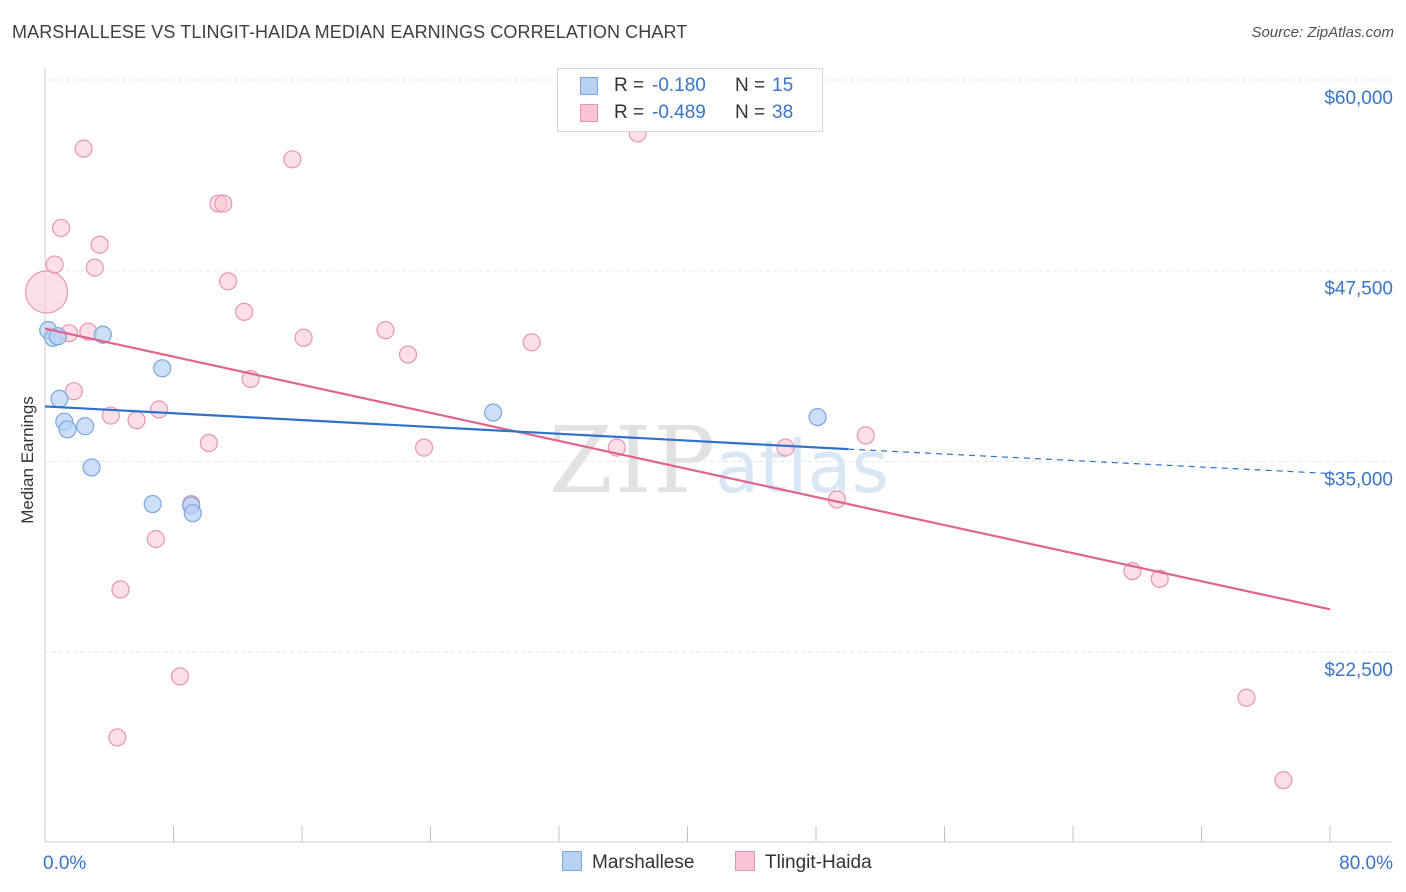 The height and width of the screenshot is (892, 1406). What do you see at coordinates (783, 85) in the screenshot?
I see `n-value: 15` at bounding box center [783, 85].